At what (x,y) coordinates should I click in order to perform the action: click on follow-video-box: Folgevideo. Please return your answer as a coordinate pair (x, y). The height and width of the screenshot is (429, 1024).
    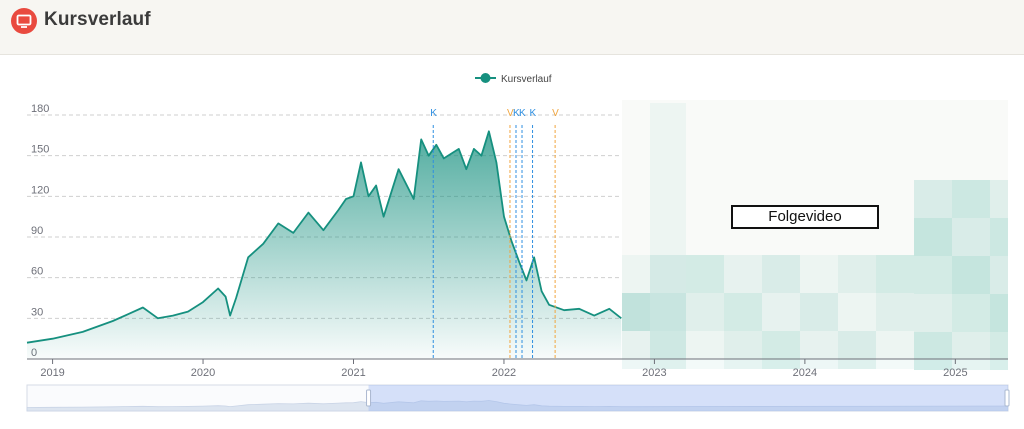
    Looking at the image, I should click on (805, 217).